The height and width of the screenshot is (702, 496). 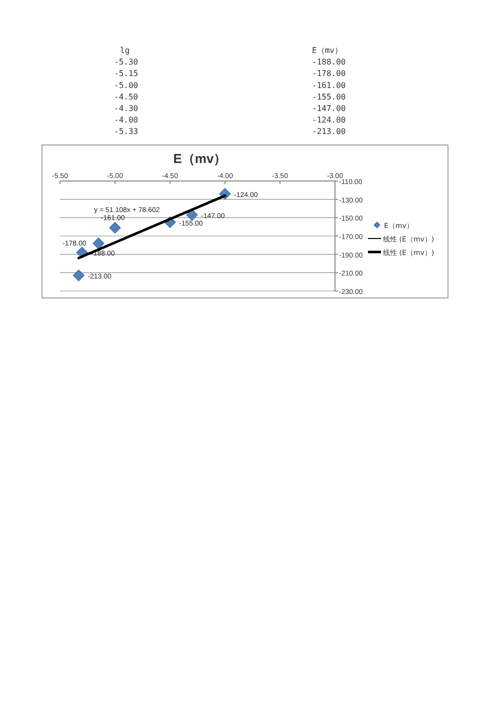 I want to click on chart-title: E（mv）, so click(x=200, y=158).